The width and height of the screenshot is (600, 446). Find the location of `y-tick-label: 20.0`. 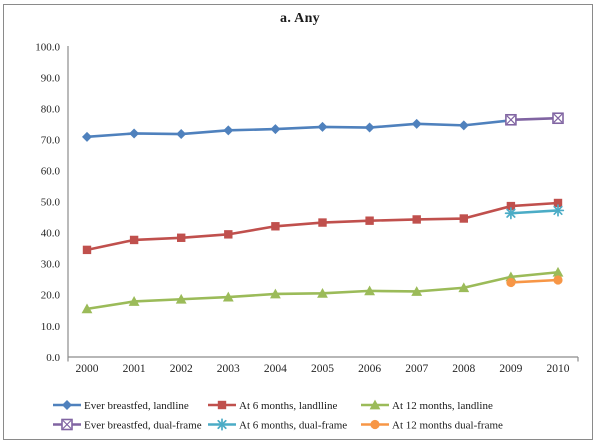

y-tick-label: 20.0 is located at coordinates (51, 296).